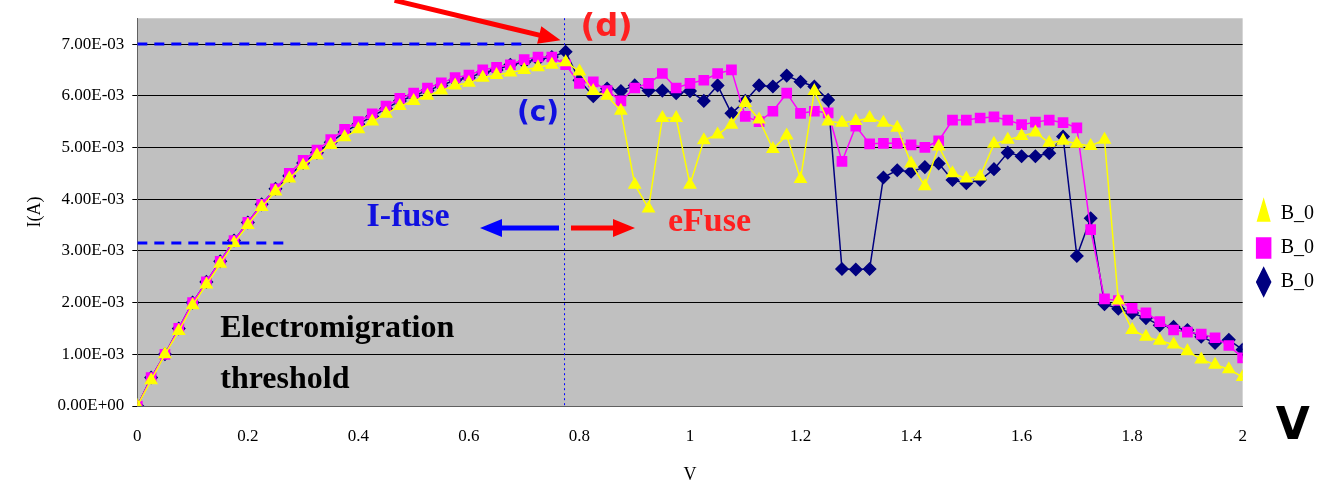  Describe the element at coordinates (248, 435) in the screenshot. I see `x-tick-label: 0.2` at that location.